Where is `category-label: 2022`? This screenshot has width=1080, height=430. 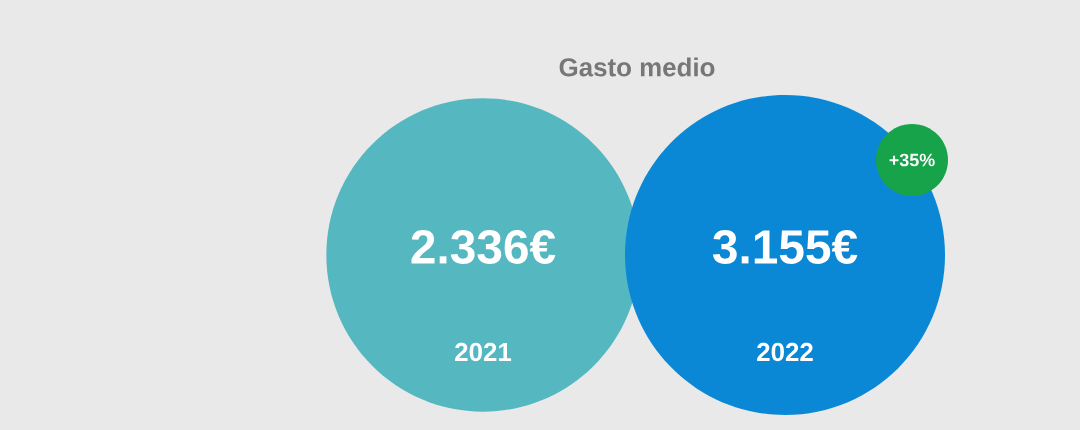
category-label: 2022 is located at coordinates (785, 352).